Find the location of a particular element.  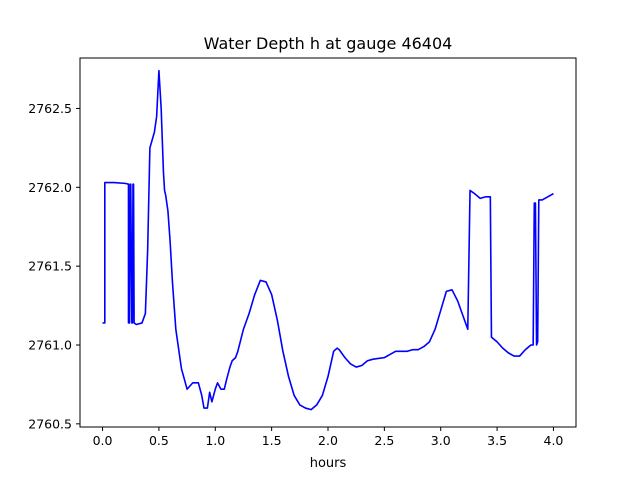

chart-title: Water Depth h at gauge 46404 is located at coordinates (328, 43).